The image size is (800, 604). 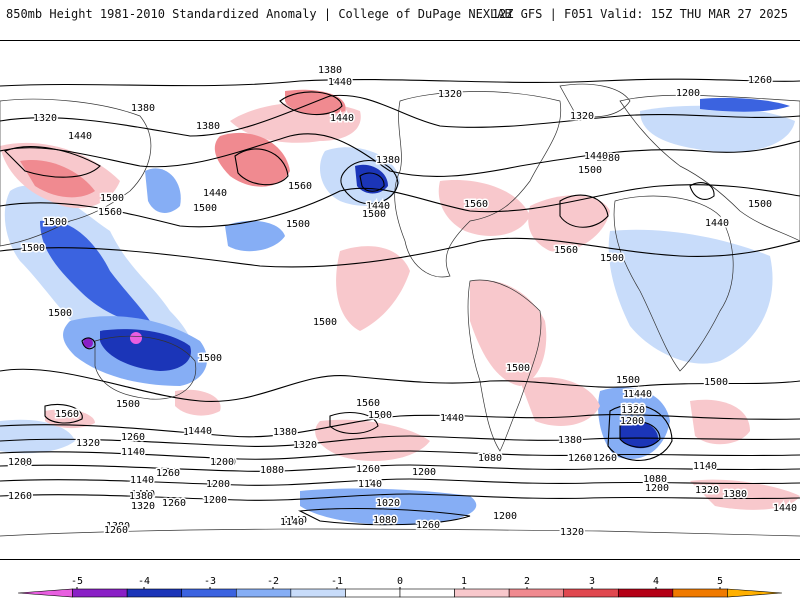 What do you see at coordinates (690, 296) in the screenshot?
I see `neg-anomaly-africa` at bounding box center [690, 296].